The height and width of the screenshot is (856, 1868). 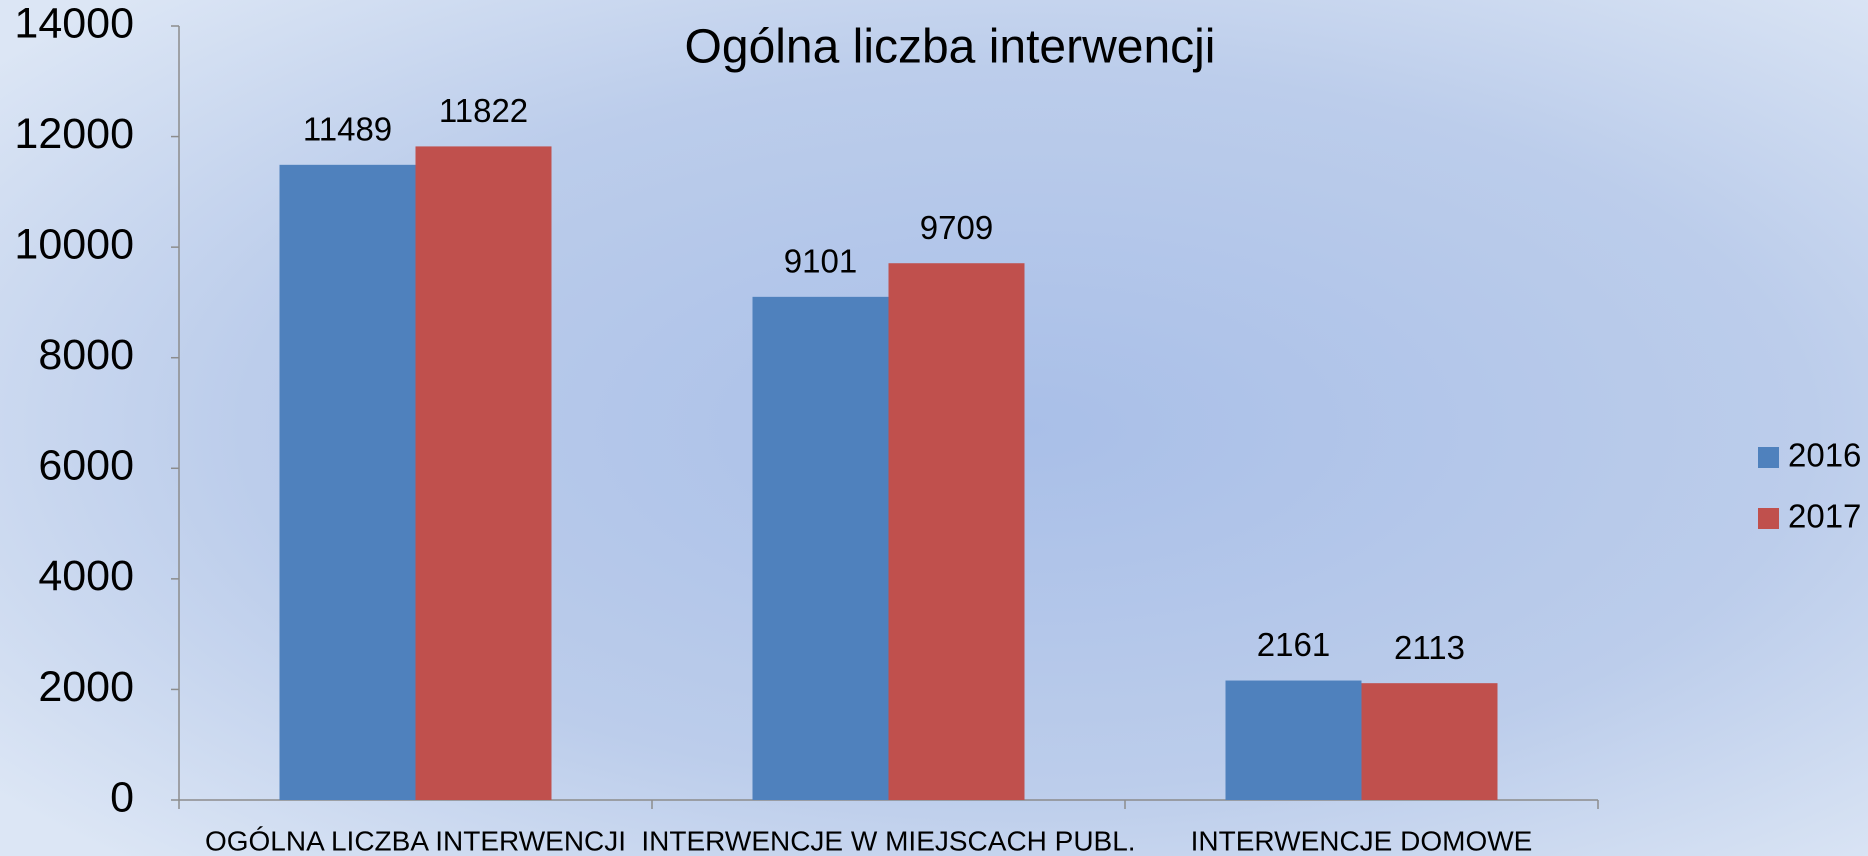 I want to click on legend-label: 2016, so click(x=1824, y=455).